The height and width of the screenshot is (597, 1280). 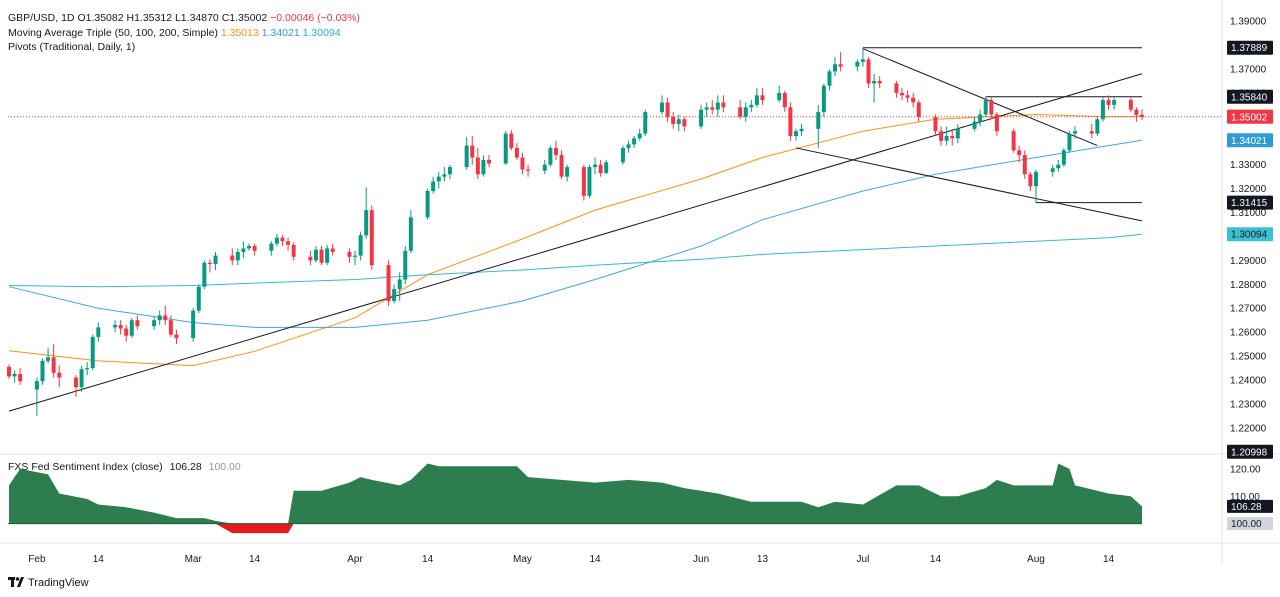 What do you see at coordinates (1250, 47) in the screenshot?
I see `price-badge: 1.37889` at bounding box center [1250, 47].